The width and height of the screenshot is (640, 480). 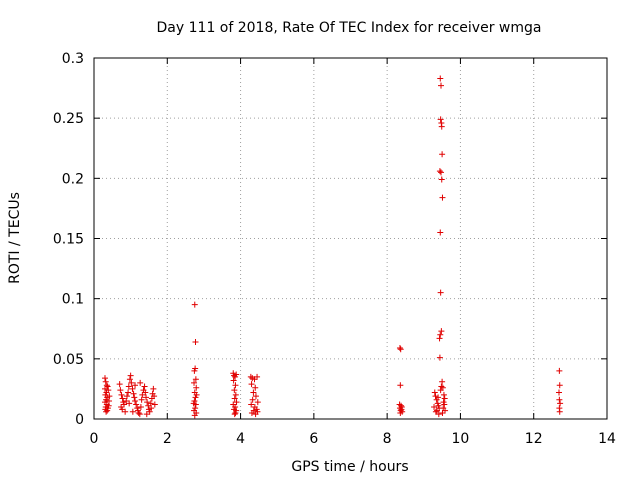 I want to click on x-tick-label: 0, so click(x=94, y=439).